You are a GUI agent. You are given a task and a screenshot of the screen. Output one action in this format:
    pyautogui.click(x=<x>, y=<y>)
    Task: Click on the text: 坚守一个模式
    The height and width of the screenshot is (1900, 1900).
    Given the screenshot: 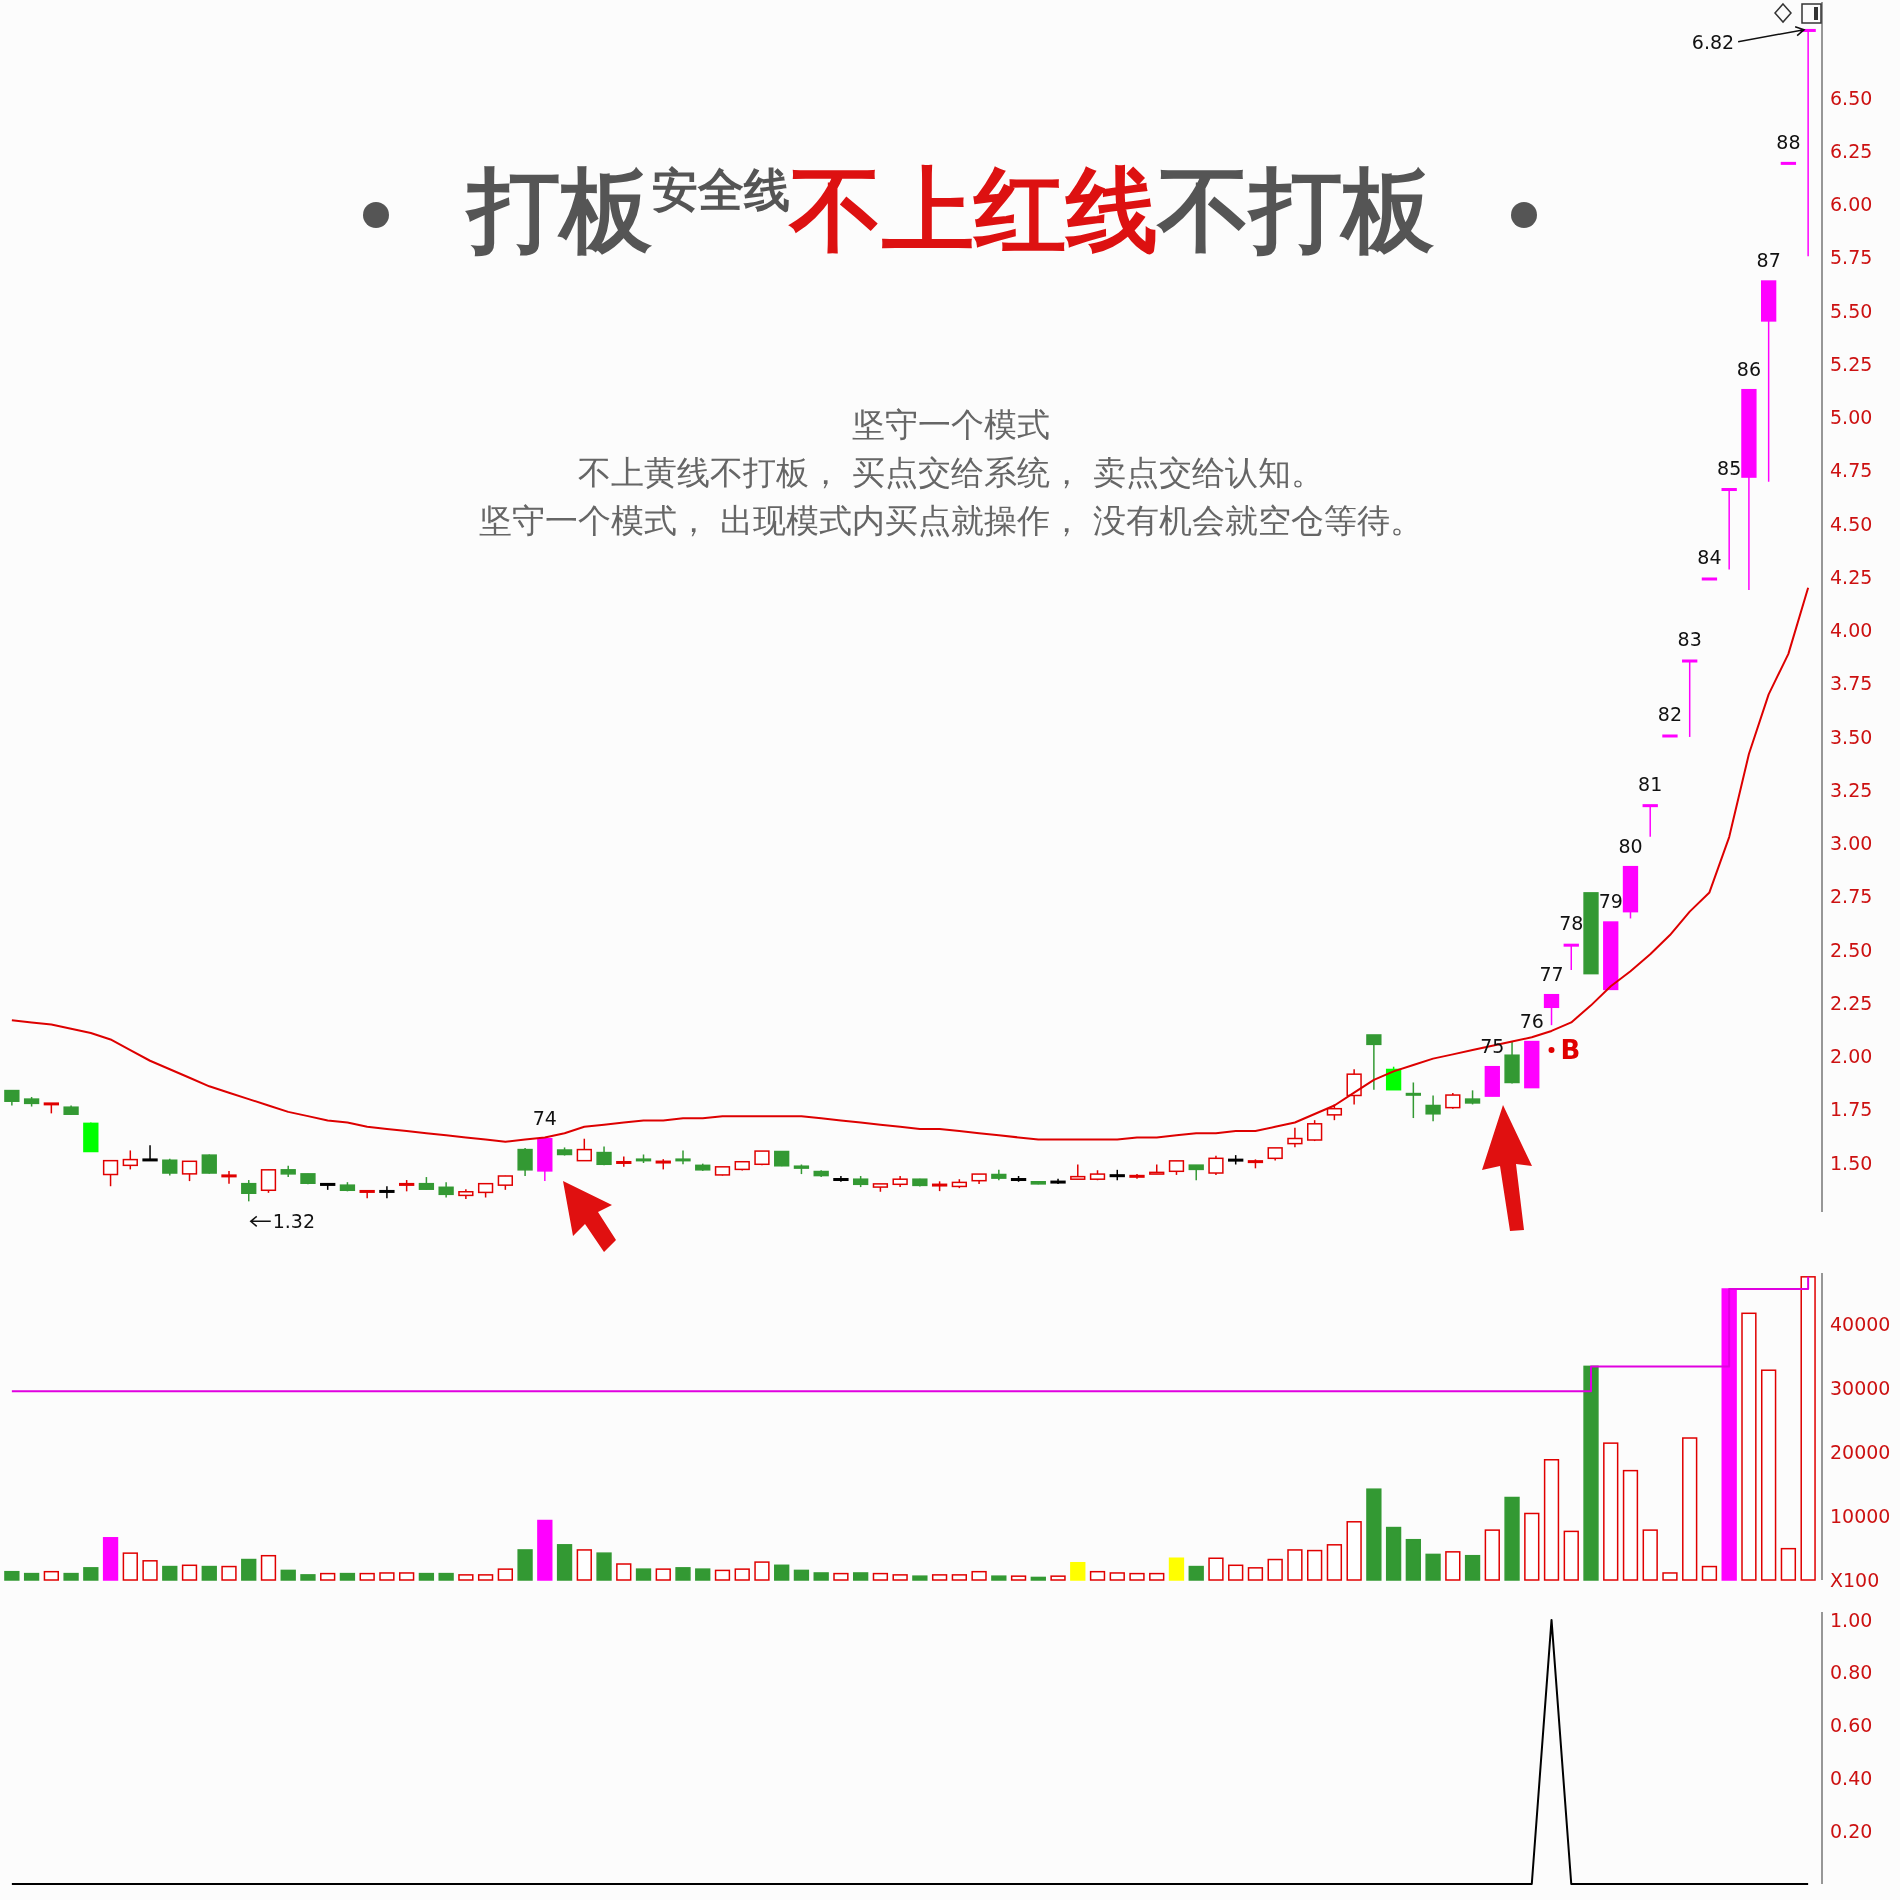 What is the action you would take?
    pyautogui.click(x=951, y=424)
    